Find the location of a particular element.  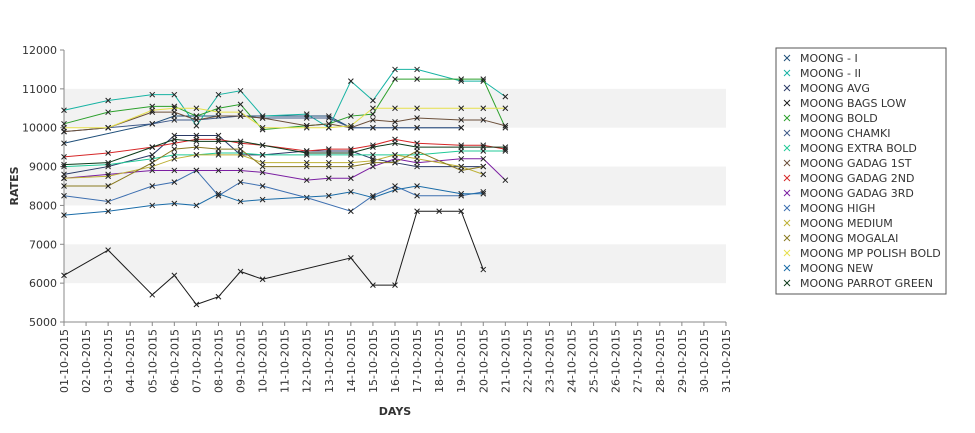

x-tick-label: 06-10-2015 is located at coordinates (174, 361).